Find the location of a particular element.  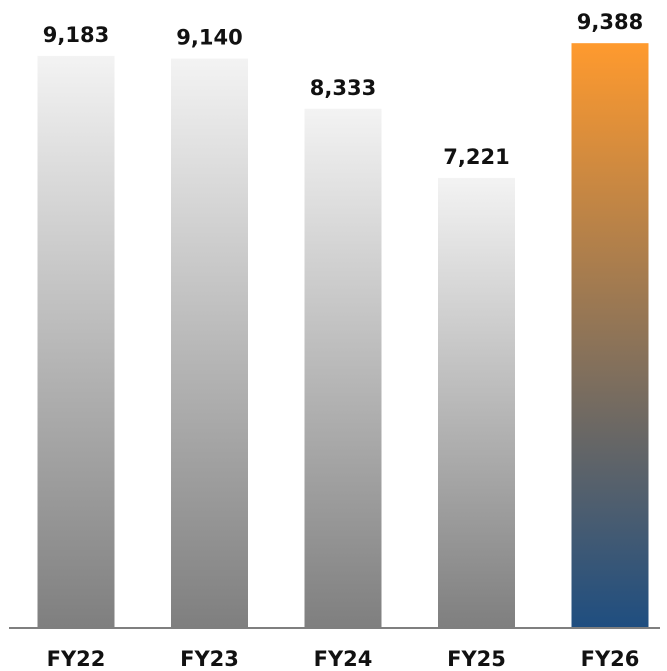

value-label-fy24: 8,333 is located at coordinates (343, 88).